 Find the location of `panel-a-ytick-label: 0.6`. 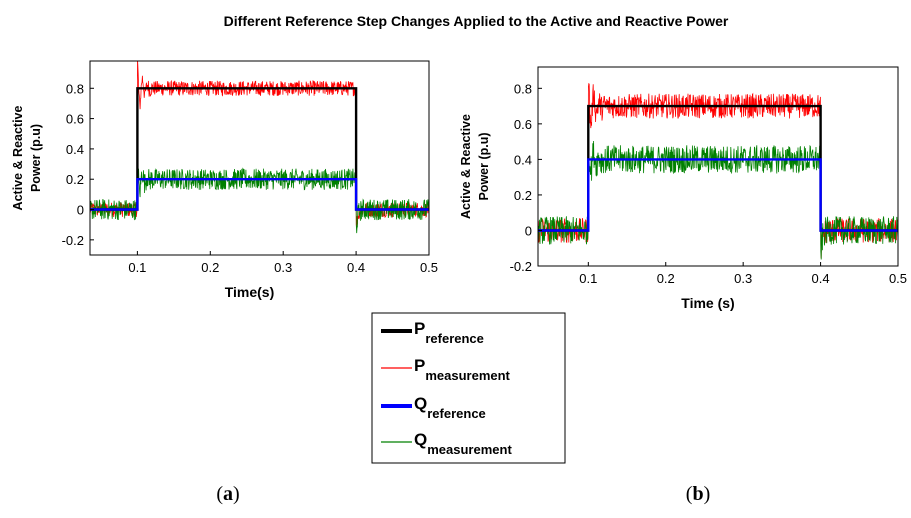

panel-a-ytick-label: 0.6 is located at coordinates (75, 119).